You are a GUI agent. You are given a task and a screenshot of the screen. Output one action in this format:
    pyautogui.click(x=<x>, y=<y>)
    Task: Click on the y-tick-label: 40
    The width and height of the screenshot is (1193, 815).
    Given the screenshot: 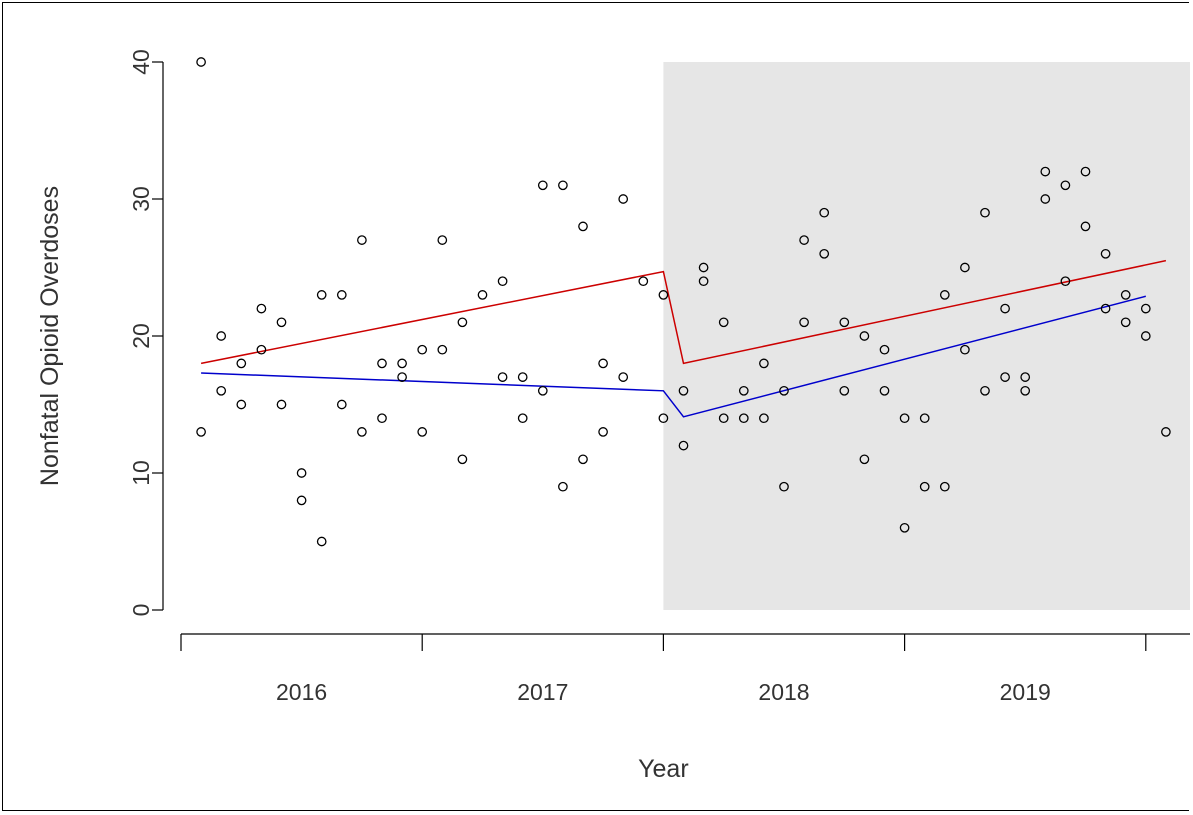 What is the action you would take?
    pyautogui.click(x=141, y=62)
    